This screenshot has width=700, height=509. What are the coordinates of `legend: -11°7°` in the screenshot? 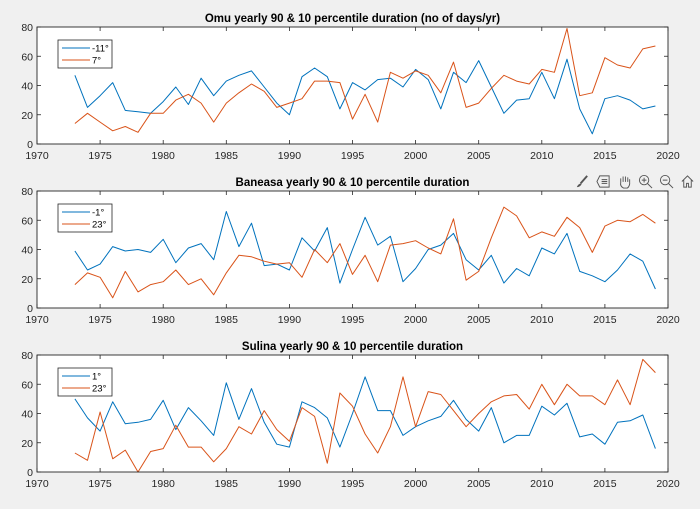 It's located at (85, 54).